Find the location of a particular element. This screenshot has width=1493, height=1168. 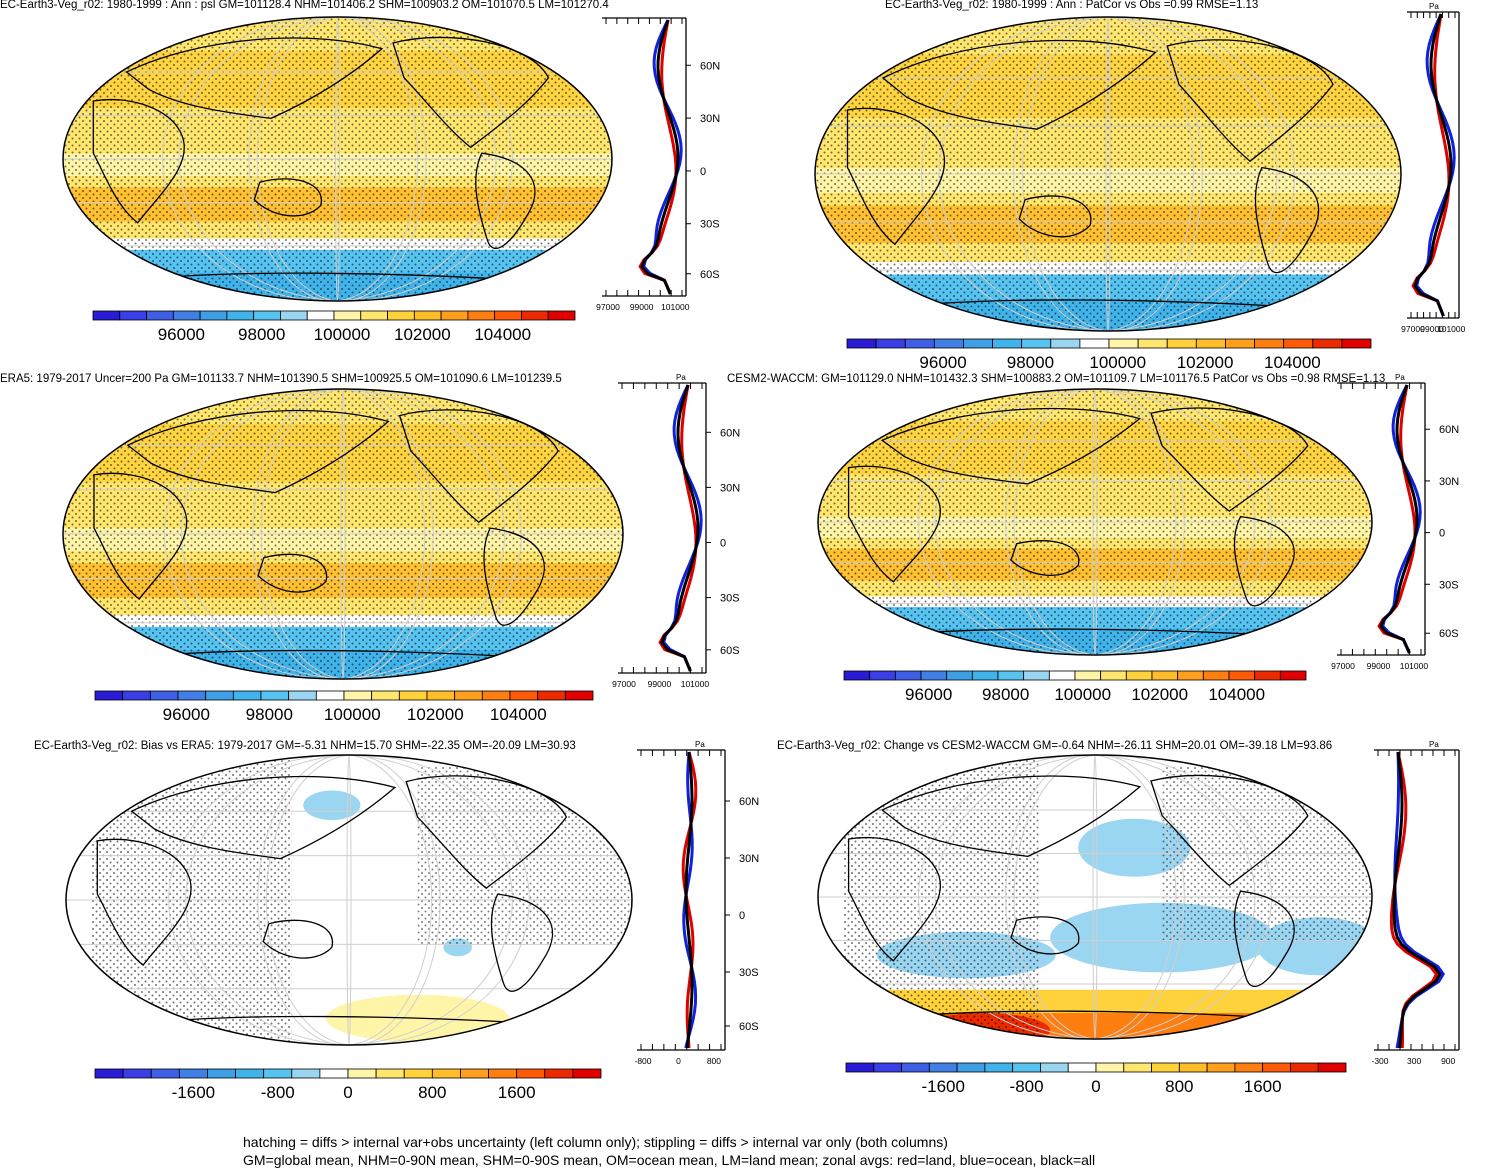

colorbar-label: 100000 is located at coordinates (342, 334).